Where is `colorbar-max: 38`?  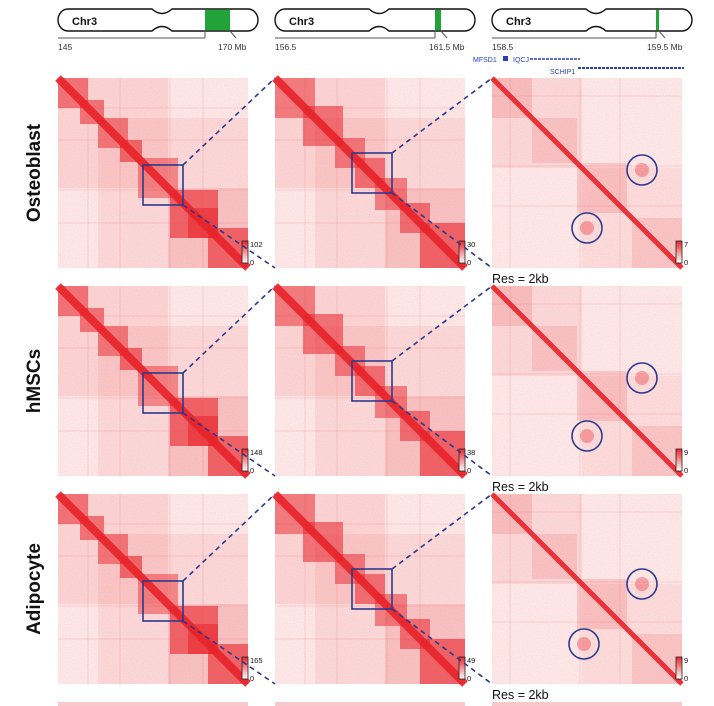 colorbar-max: 38 is located at coordinates (471, 452).